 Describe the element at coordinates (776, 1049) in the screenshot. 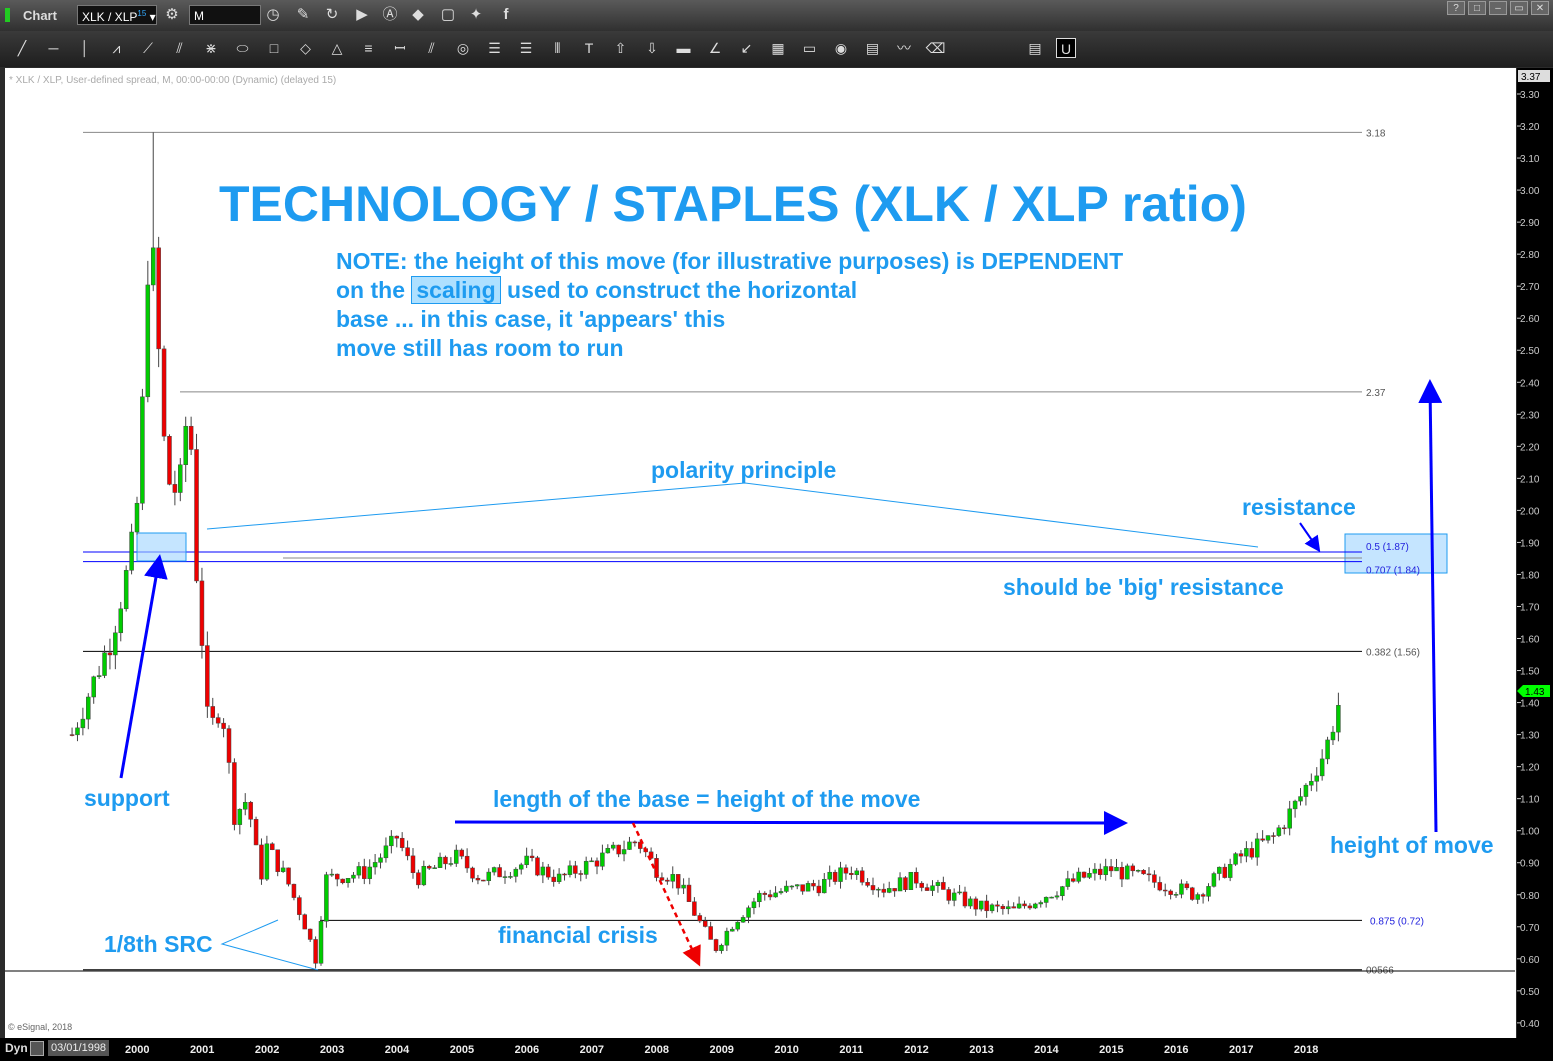

I see `time-axis: Dyn 03/01/1998` at that location.